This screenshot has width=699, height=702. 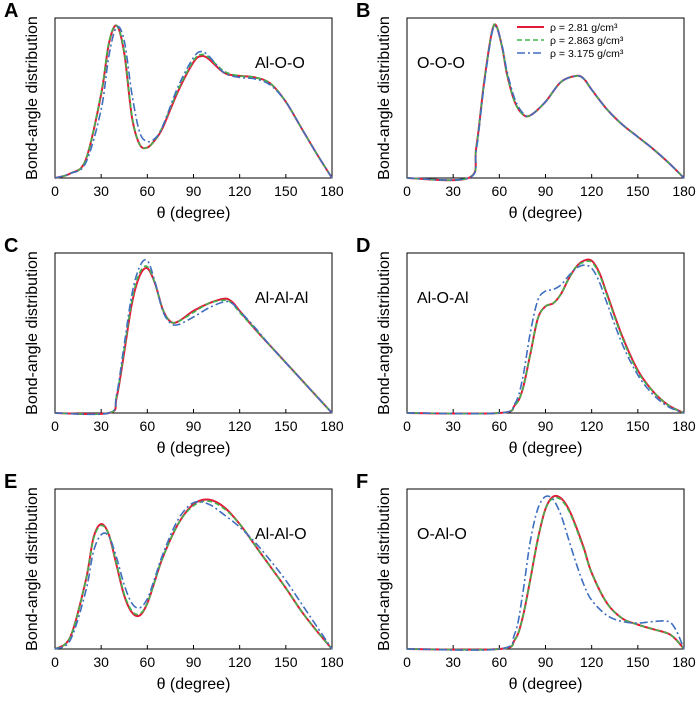 What do you see at coordinates (441, 63) in the screenshot?
I see `panel-title: O-O-O` at bounding box center [441, 63].